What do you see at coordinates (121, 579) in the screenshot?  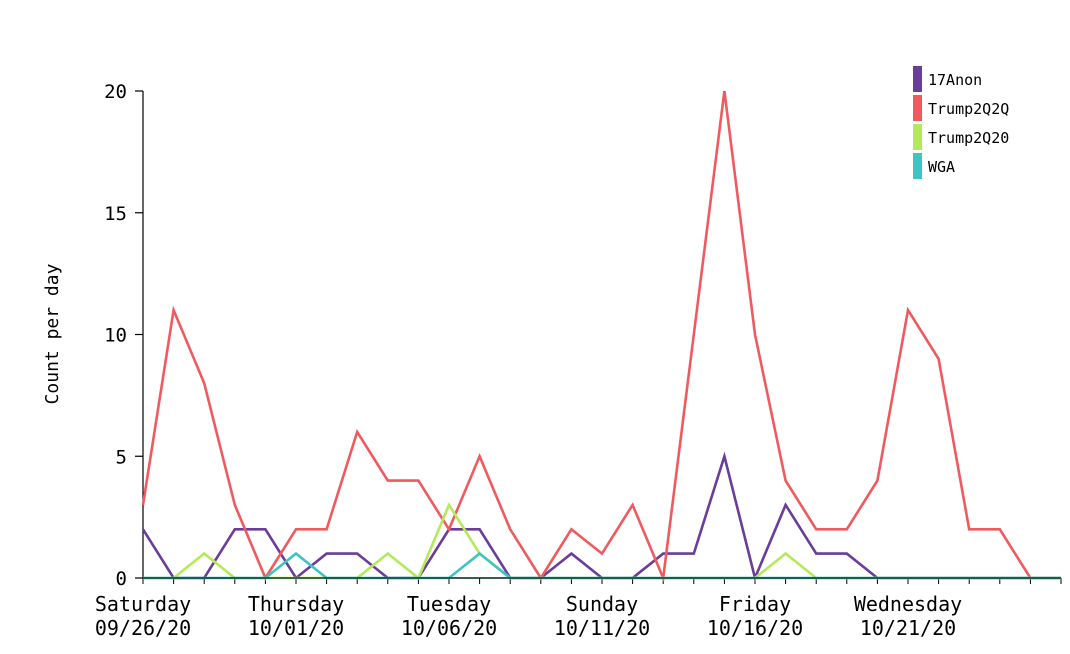 I see `y-tick-label: 0` at bounding box center [121, 579].